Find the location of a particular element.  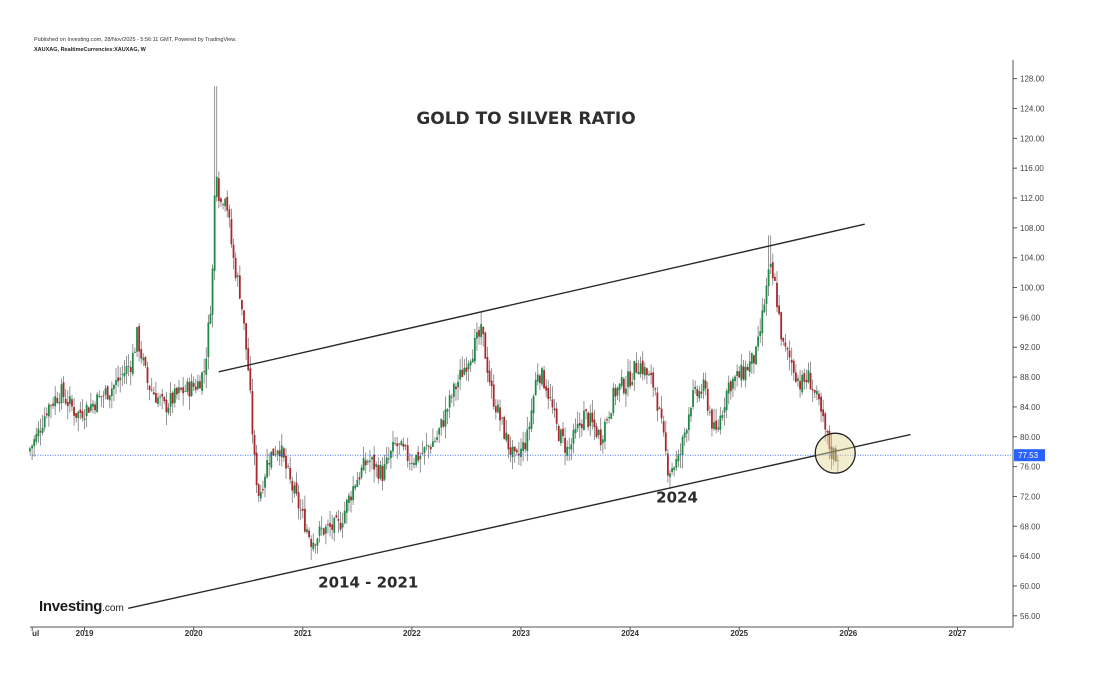

y-tick-label: 84.00 is located at coordinates (1030, 407).